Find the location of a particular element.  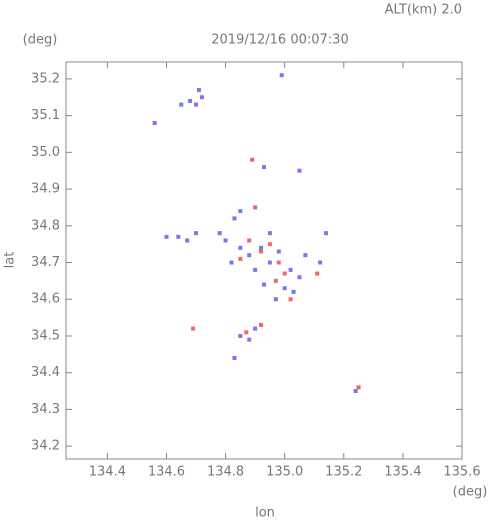

y-tick-label: 35.2 is located at coordinates (45, 78).